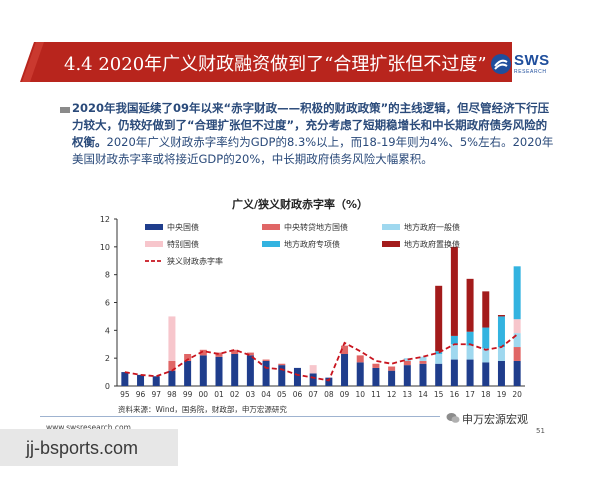 Image resolution: width=600 pixels, height=480 pixels. I want to click on wechat-icon, so click(453, 418).